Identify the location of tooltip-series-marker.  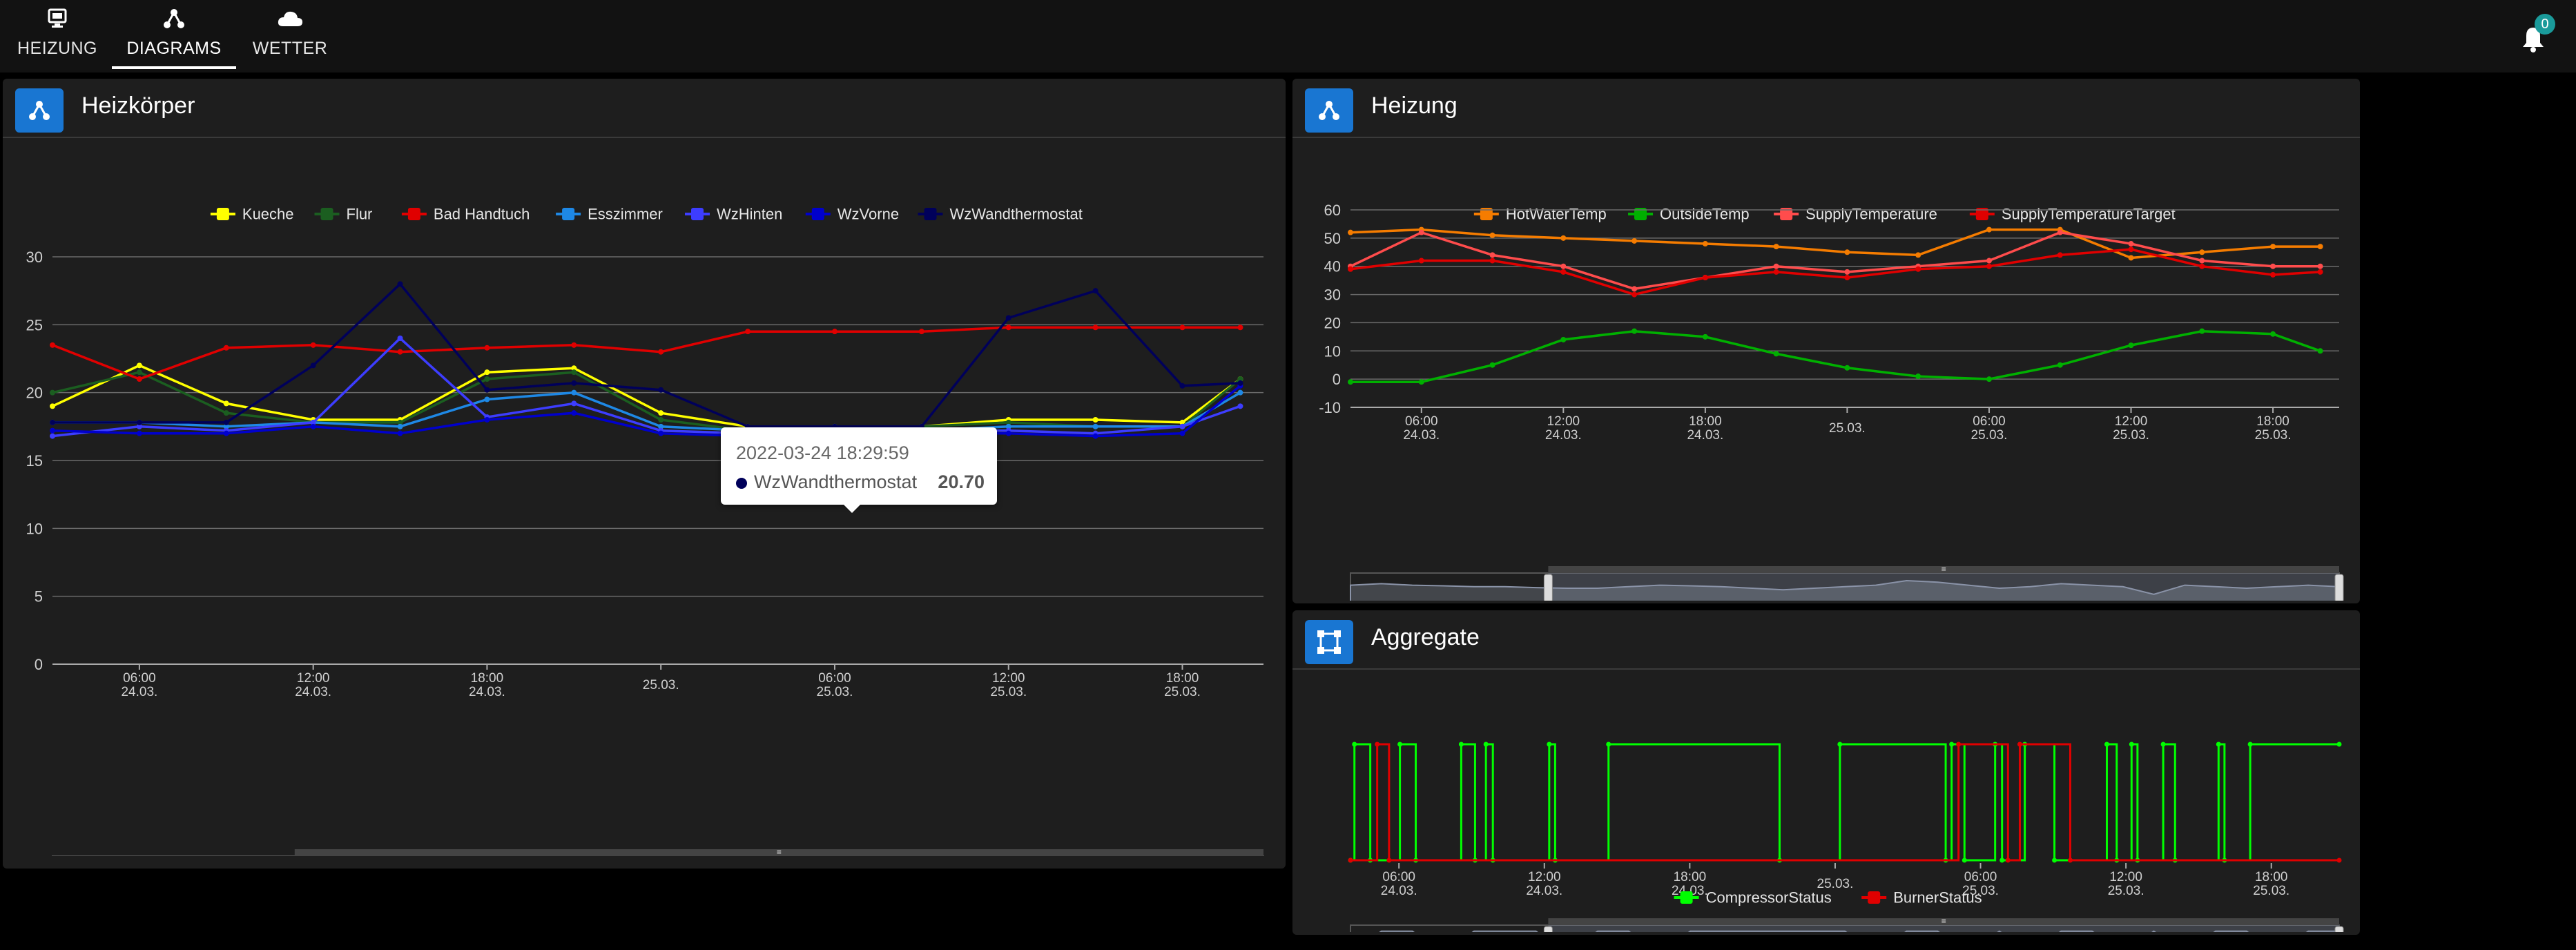
(742, 484).